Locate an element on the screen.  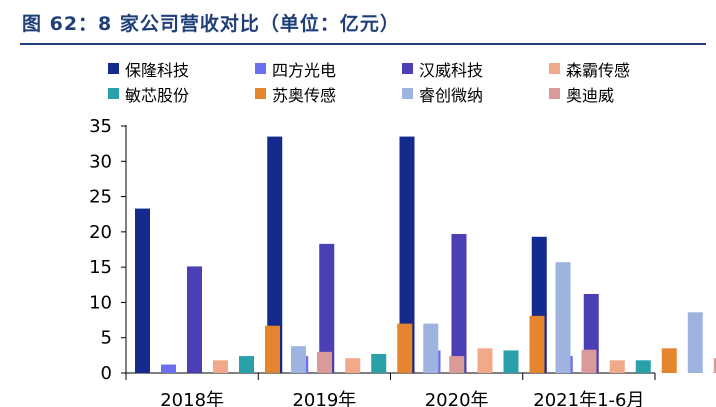
legend-row: 敏芯股份 苏奥传感 睿创微纳 奥迪威 is located at coordinates (403, 93).